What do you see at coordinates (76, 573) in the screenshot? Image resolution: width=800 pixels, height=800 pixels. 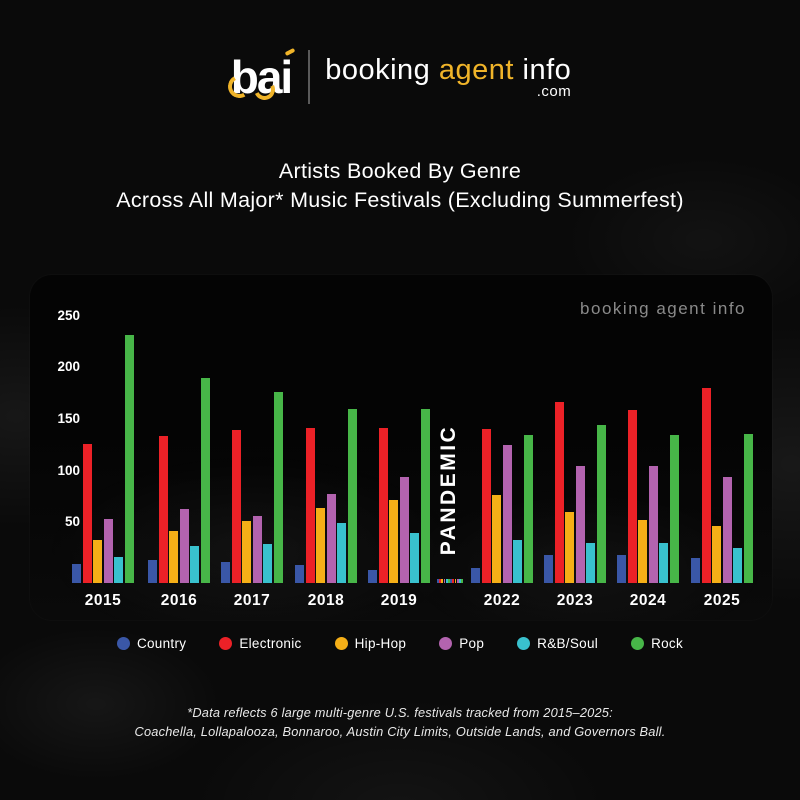 I see `bar-2015-country` at bounding box center [76, 573].